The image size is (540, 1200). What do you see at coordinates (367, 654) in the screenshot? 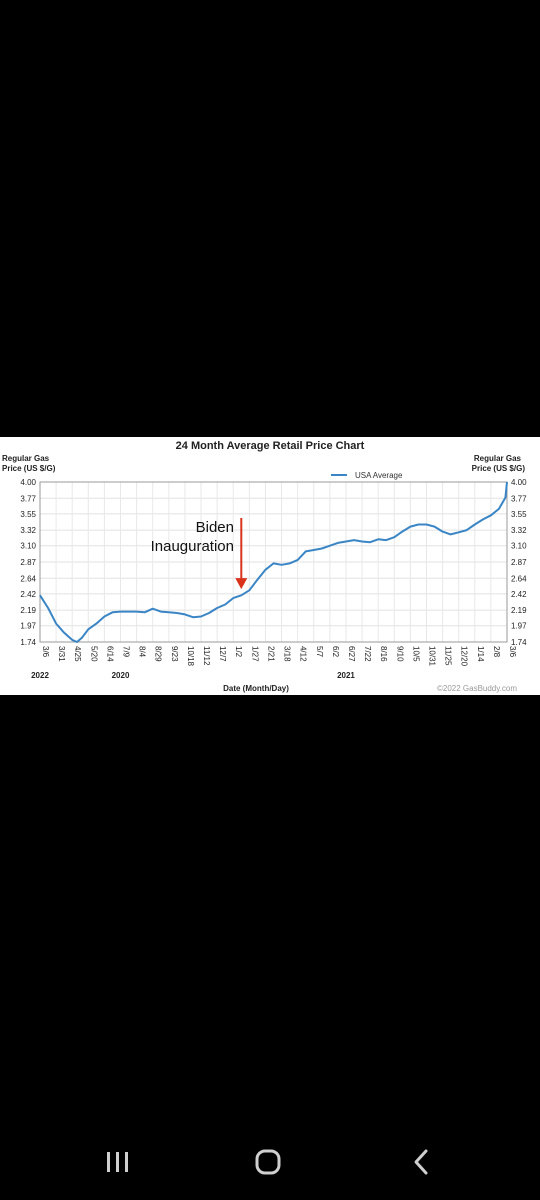
I see `x-tick-label: 7/22` at bounding box center [367, 654].